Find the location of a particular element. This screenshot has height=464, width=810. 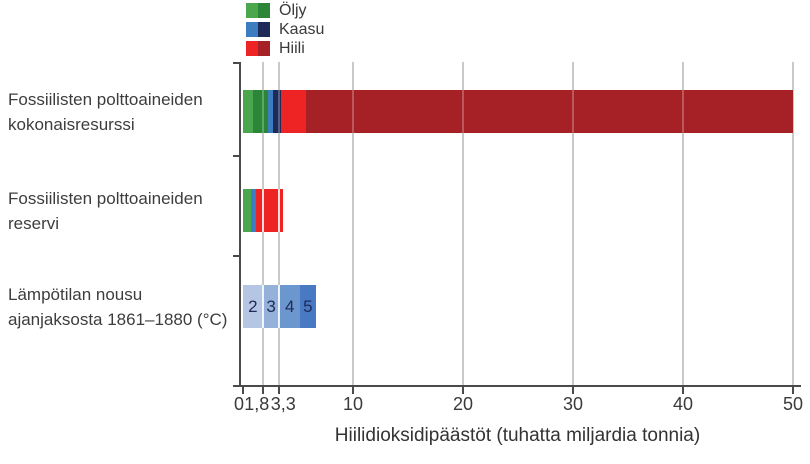

bar-segment--ljy-reservi is located at coordinates (248, 111).